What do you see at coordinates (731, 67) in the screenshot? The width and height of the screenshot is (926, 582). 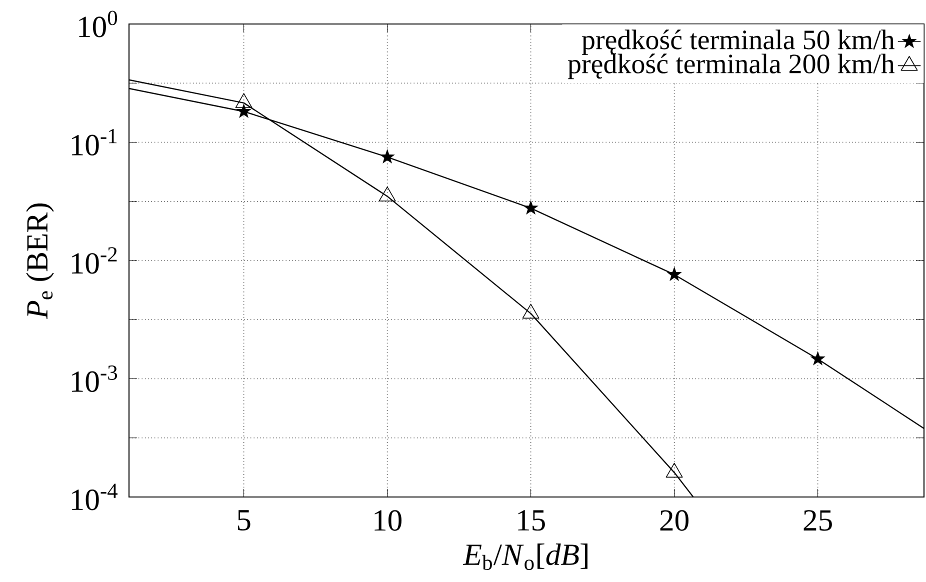 I see `legend-label: prędkość terminala 200 km/h` at bounding box center [731, 67].